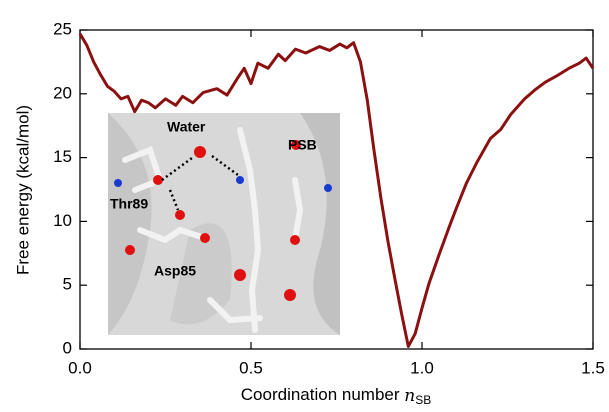 This screenshot has width=609, height=412. What do you see at coordinates (22, 190) in the screenshot?
I see `y-axis-label: Free energy (kcal/mol)` at bounding box center [22, 190].